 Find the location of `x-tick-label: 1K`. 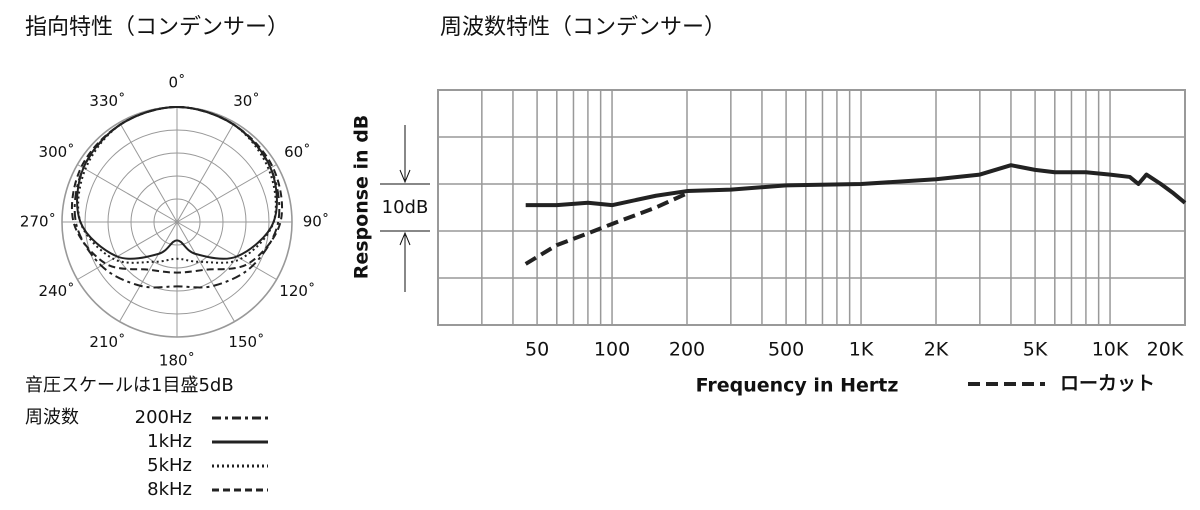

x-tick-label: 1K is located at coordinates (861, 350).